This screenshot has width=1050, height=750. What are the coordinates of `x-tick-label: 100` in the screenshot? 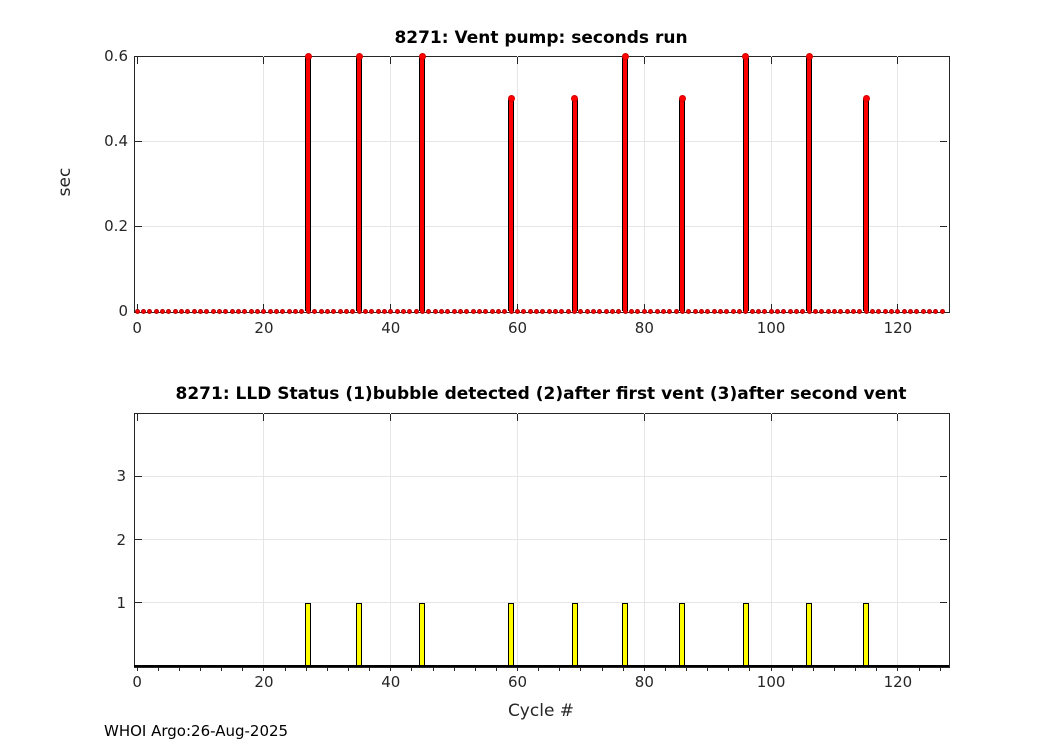 It's located at (771, 682).